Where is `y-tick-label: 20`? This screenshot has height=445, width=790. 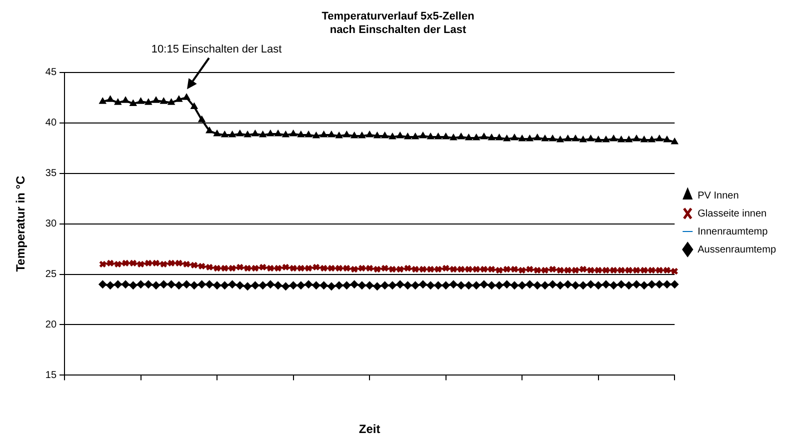 y-tick-label: 20 is located at coordinates (51, 324).